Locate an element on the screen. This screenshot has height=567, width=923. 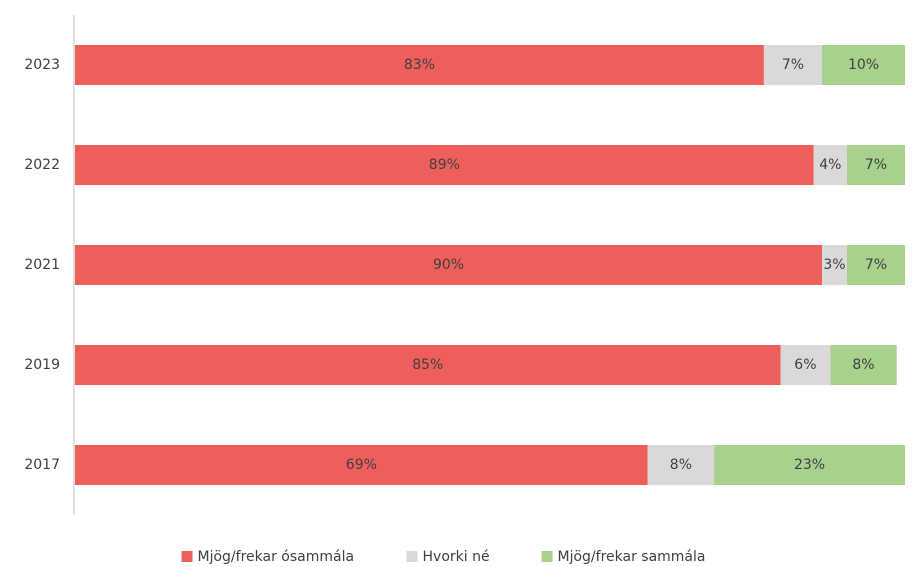
data-label: 23% is located at coordinates (809, 465).